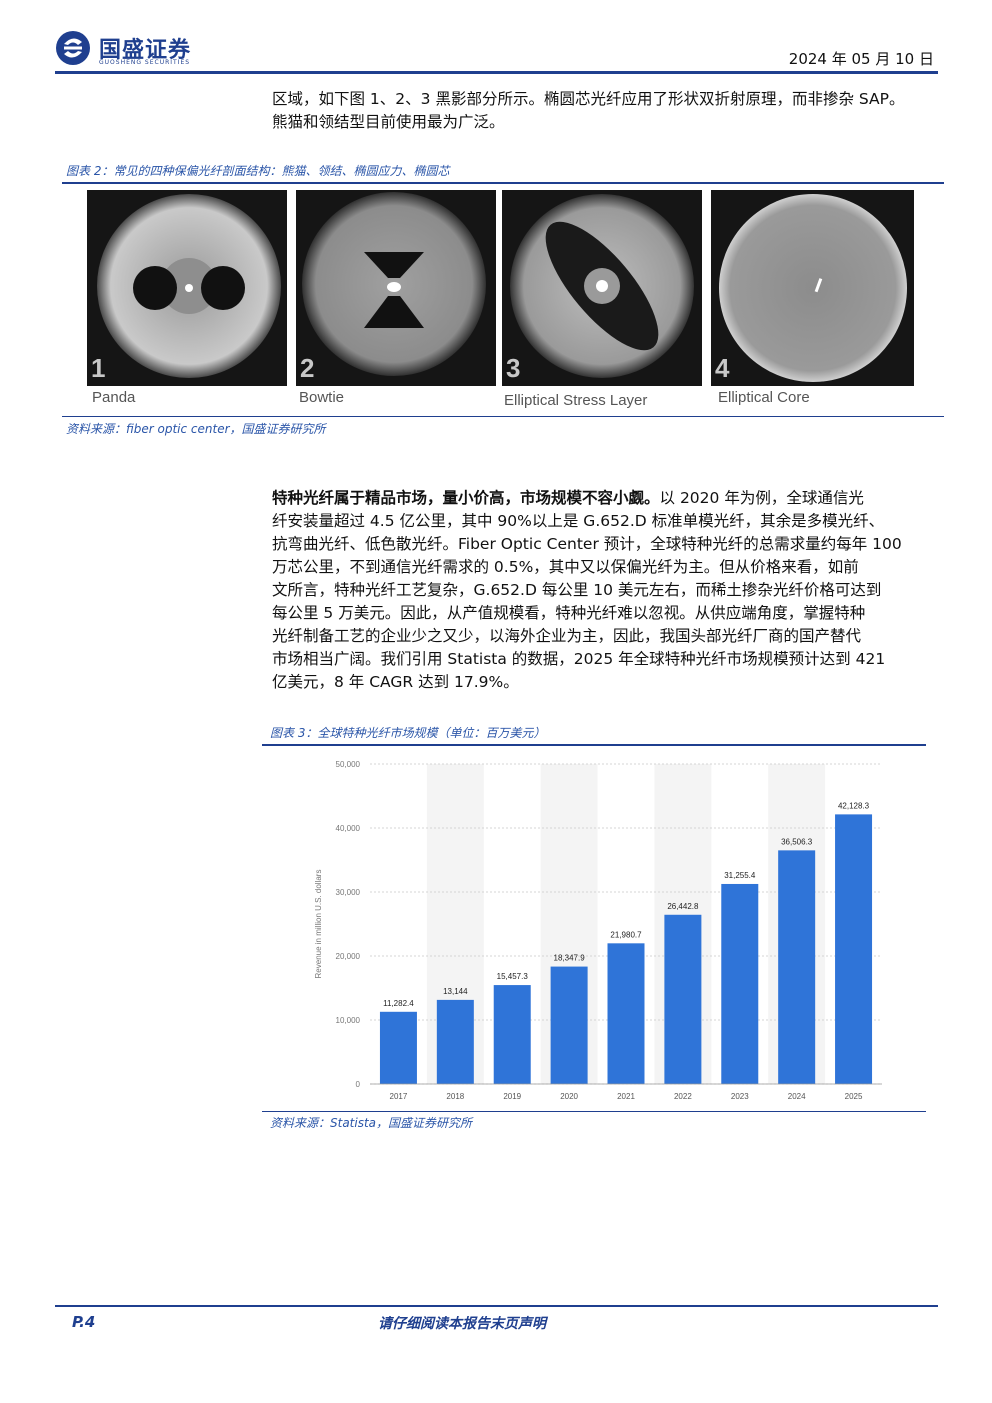 The height and width of the screenshot is (1403, 992). What do you see at coordinates (854, 805) in the screenshot?
I see `bar-value-label: 42,128.3` at bounding box center [854, 805].